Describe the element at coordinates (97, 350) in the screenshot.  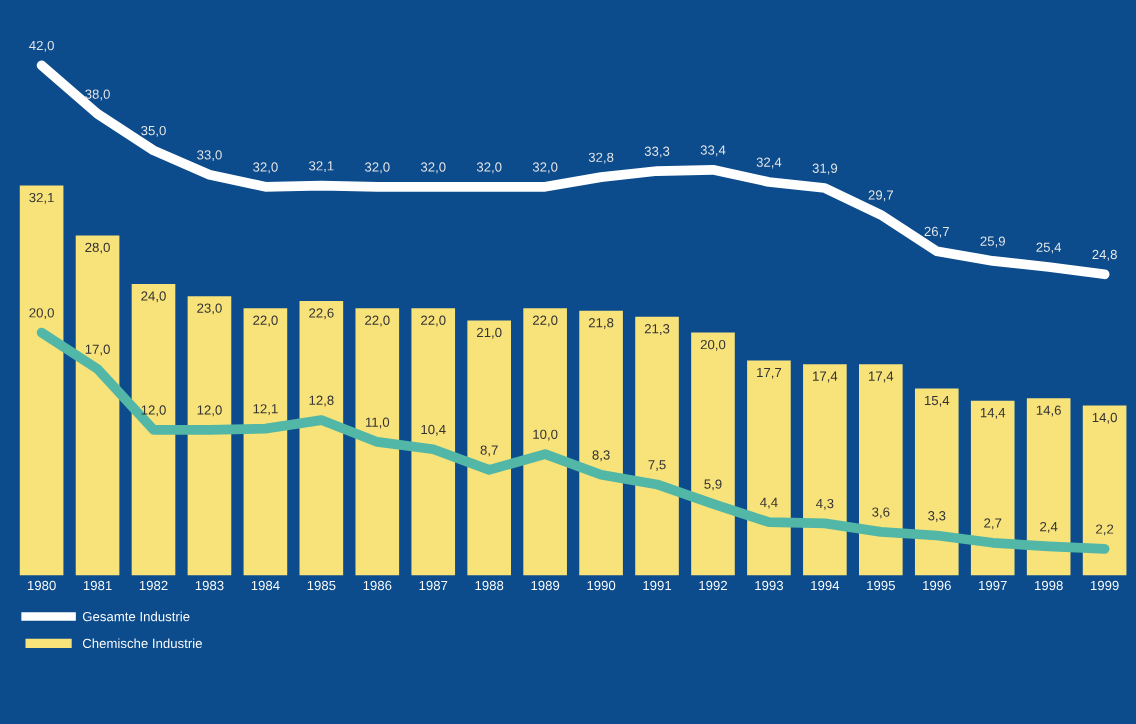
I see `data-label: 17,0` at that location.